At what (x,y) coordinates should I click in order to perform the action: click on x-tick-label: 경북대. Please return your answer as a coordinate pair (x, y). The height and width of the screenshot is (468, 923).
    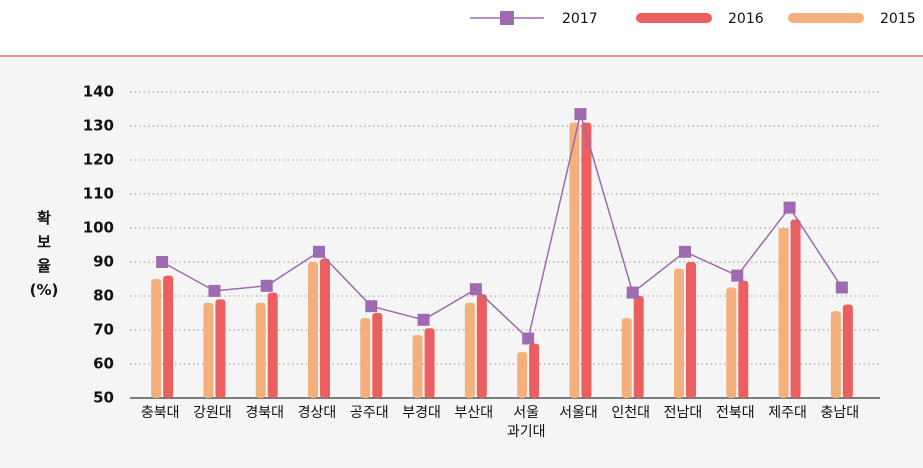
    Looking at the image, I should click on (264, 413).